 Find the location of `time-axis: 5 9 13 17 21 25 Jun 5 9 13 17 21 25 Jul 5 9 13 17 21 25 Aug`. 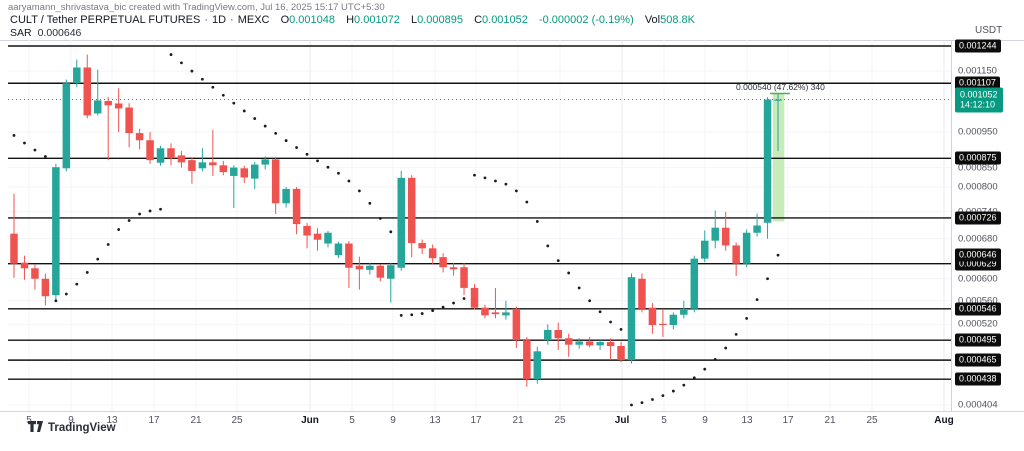

time-axis: 5 9 13 17 21 25 Jun 5 9 13 17 21 25 Jul 5 9 13 17 21 25 Aug is located at coordinates (512, 423).